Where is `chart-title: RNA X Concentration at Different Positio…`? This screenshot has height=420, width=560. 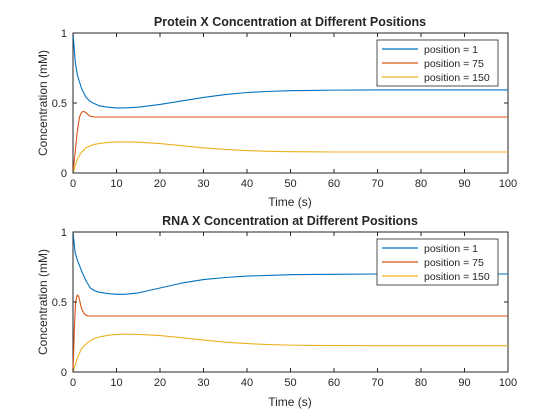 chart-title: RNA X Concentration at Different Positio… is located at coordinates (290, 221).